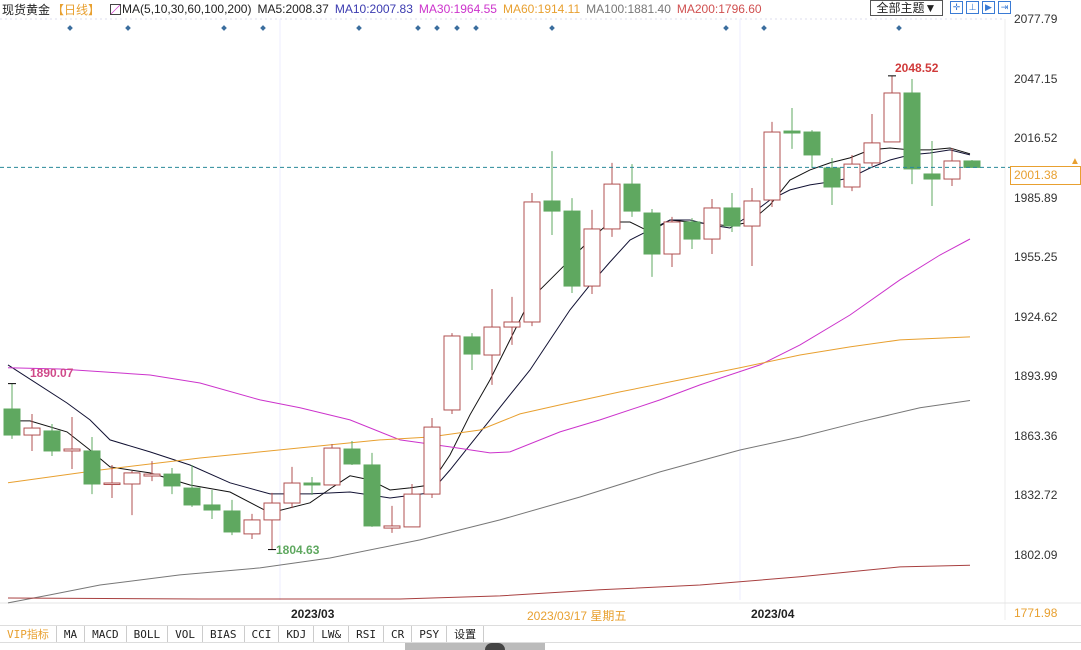 This screenshot has width=1081, height=650. I want to click on tab-11: PSY, so click(430, 634).